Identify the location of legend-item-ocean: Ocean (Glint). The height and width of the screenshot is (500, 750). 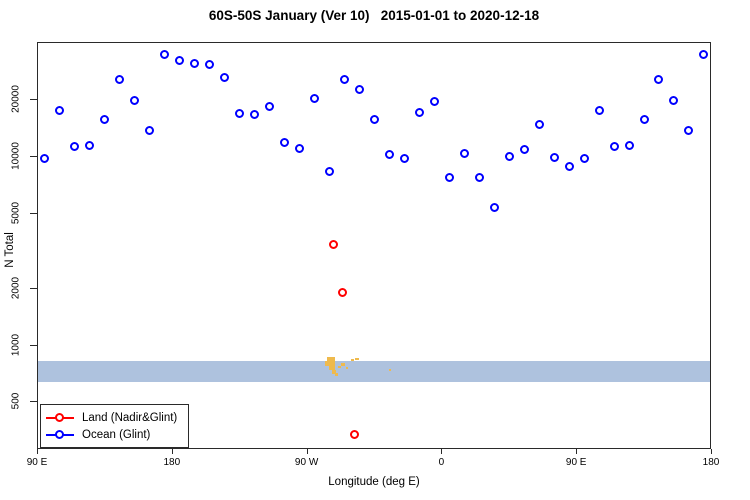
(117, 435).